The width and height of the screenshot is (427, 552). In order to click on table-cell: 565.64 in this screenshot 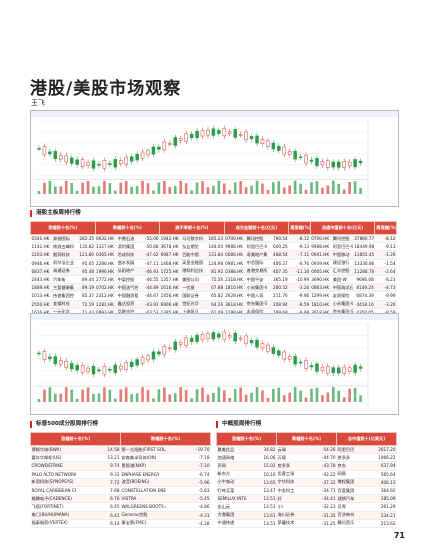, I will do `click(381, 474)`.